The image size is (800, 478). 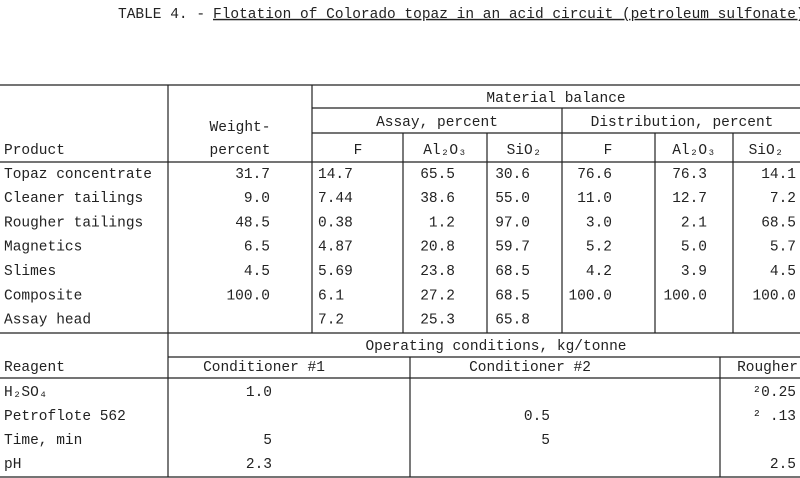 What do you see at coordinates (599, 272) in the screenshot?
I see `cell: 4.2` at bounding box center [599, 272].